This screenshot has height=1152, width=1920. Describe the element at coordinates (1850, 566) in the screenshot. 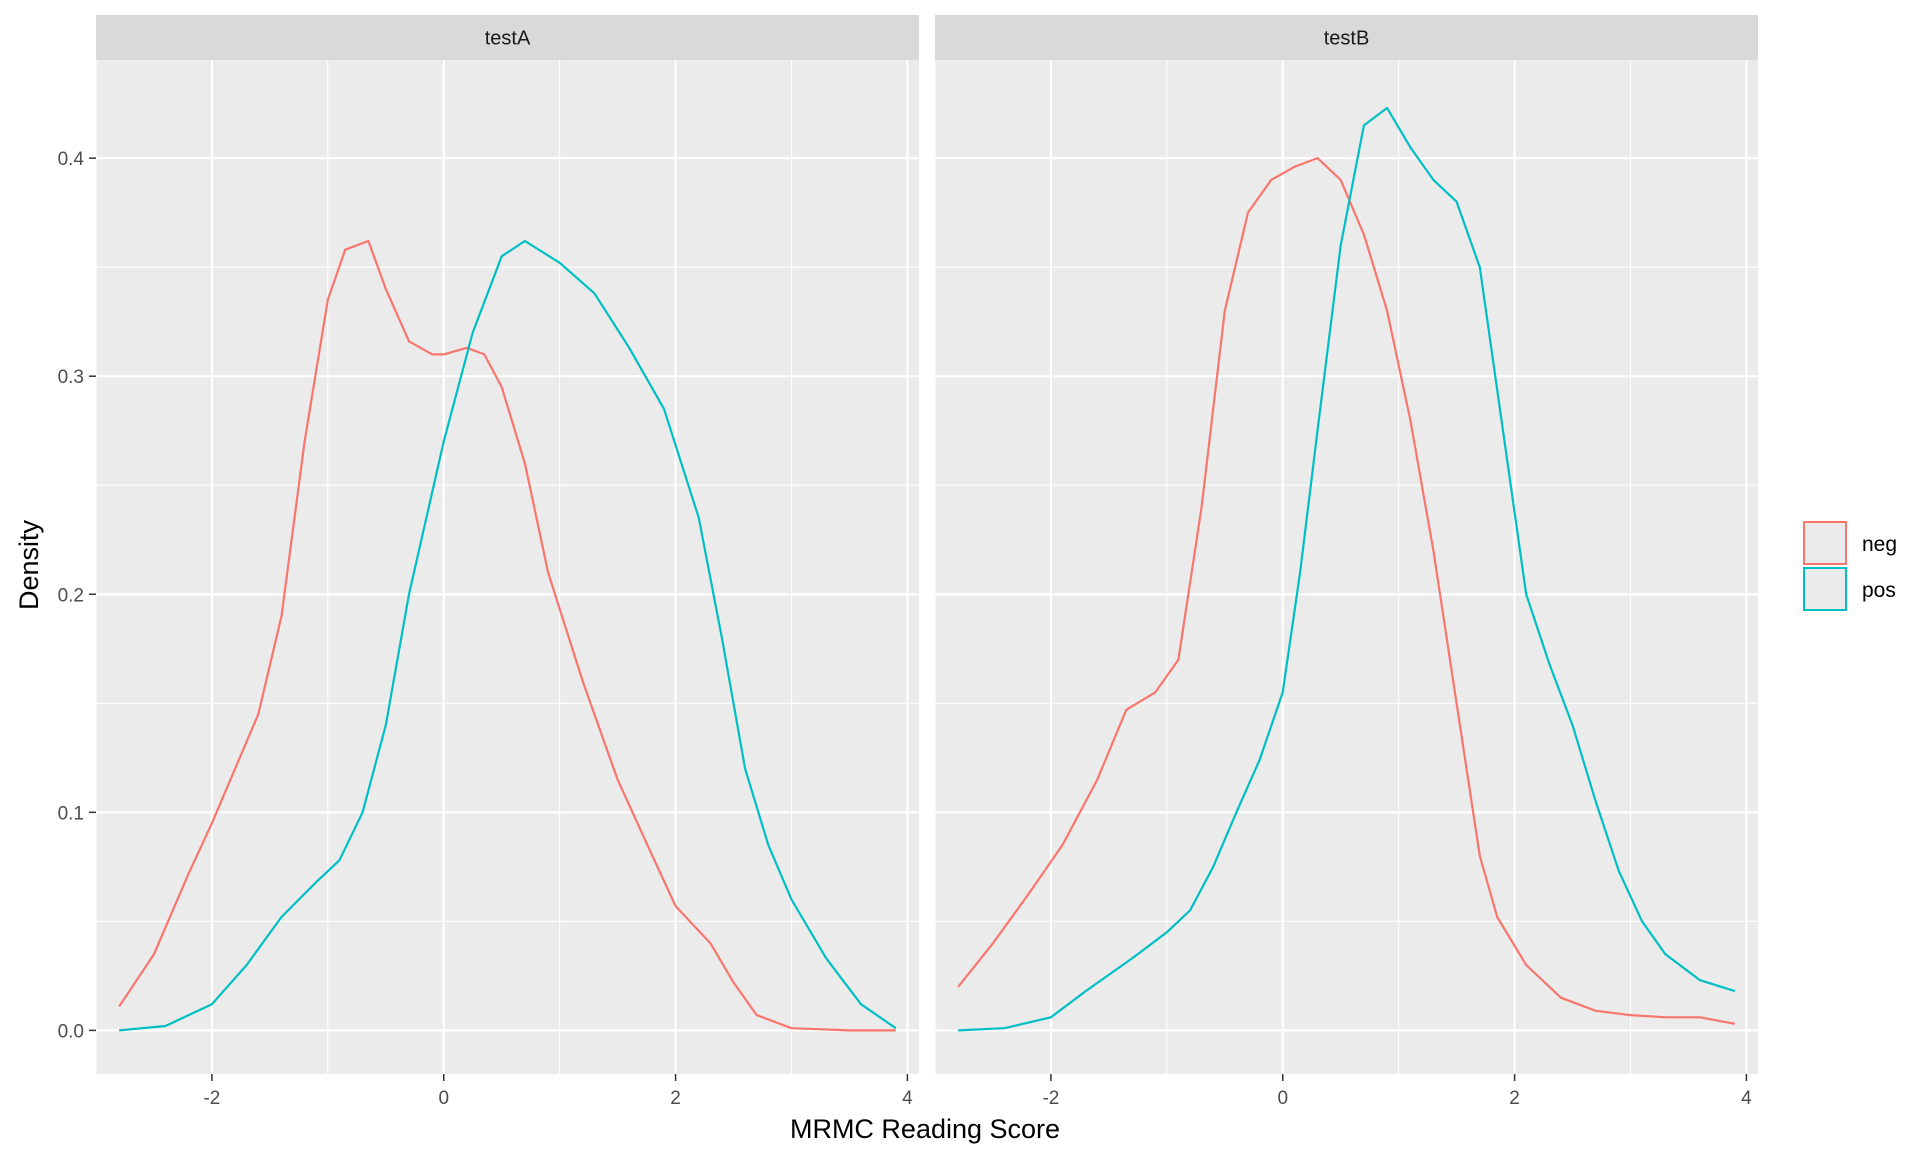

I see `legend: neg pos` at that location.